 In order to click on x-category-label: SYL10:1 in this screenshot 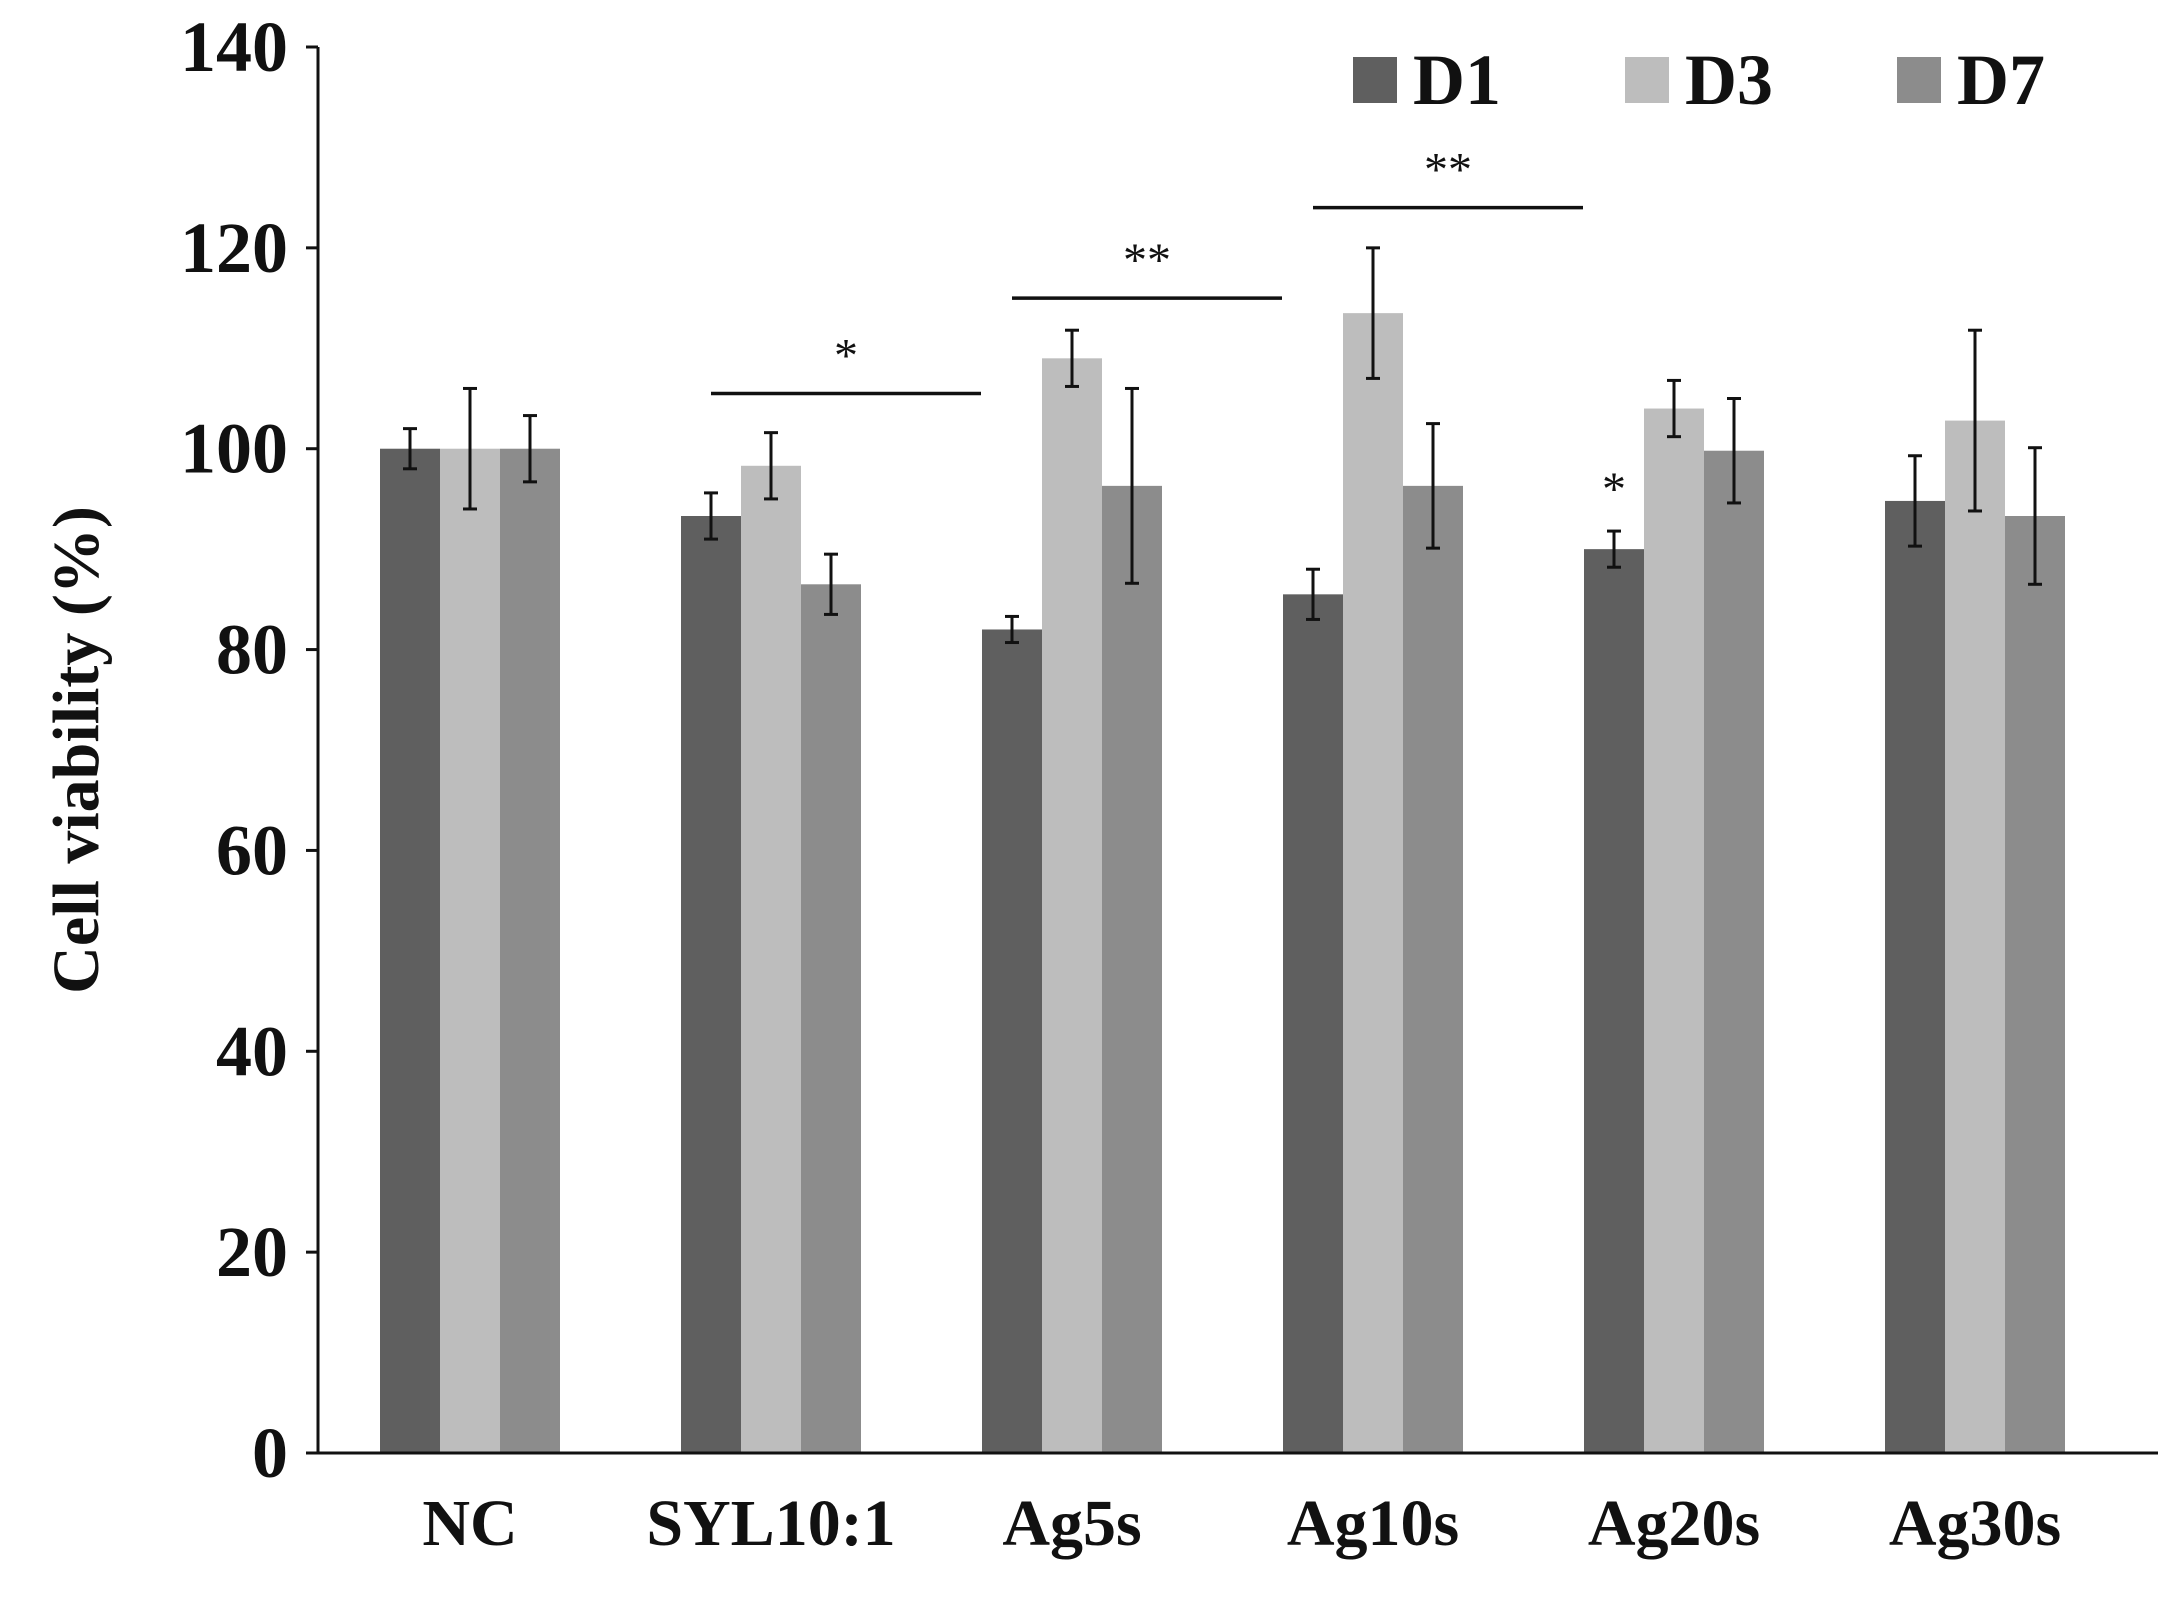, I will do `click(770, 1523)`.